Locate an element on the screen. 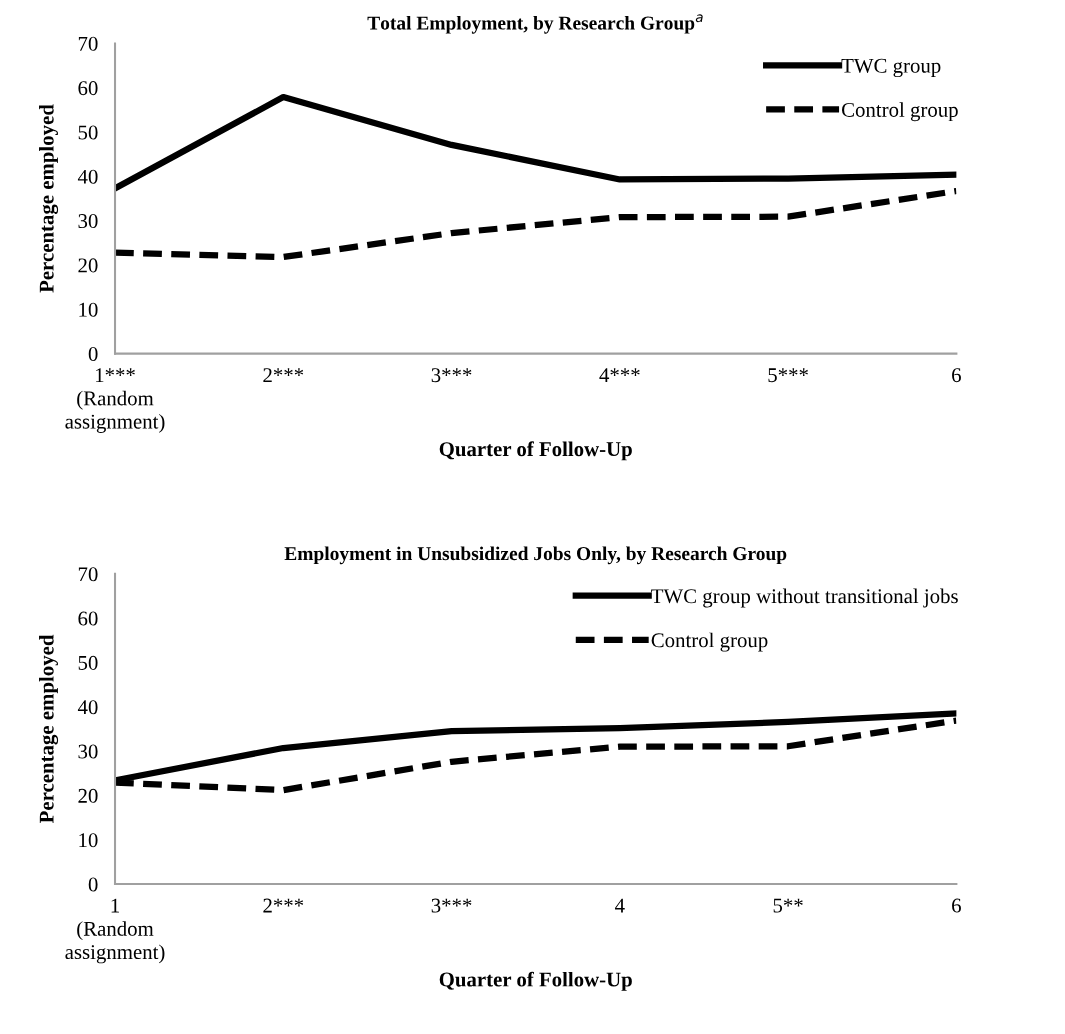 The image size is (1065, 1034). chart-title: Employment in Unsubsidized Jobs Only, by Research Group is located at coordinates (535, 555).